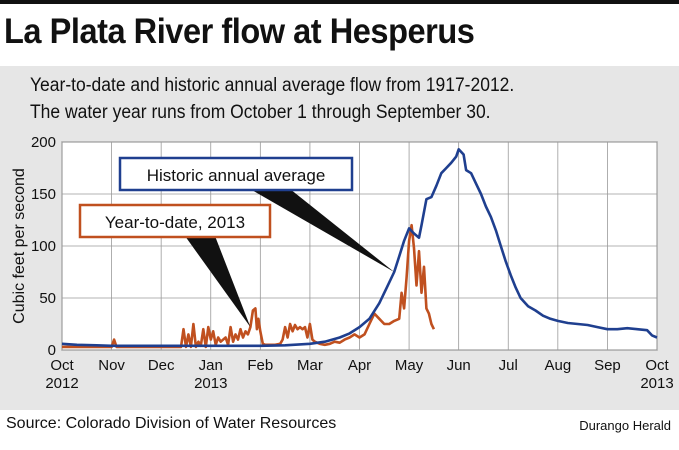  I want to click on y-tick-labels: 0 50 100 150 200, so click(43, 246).